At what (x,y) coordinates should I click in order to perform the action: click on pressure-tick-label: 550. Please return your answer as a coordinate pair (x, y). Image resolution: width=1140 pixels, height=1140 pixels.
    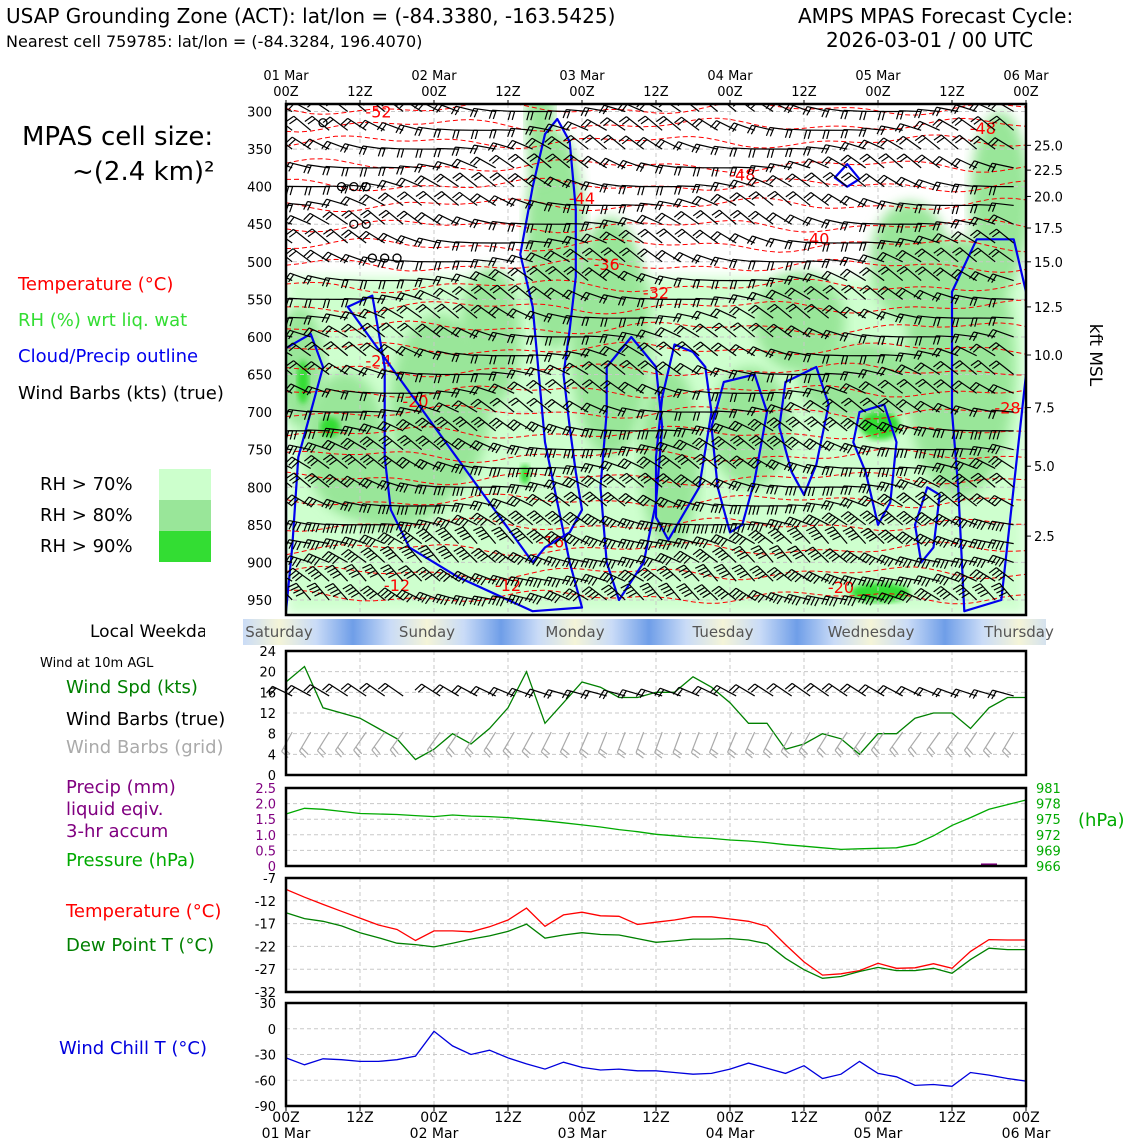
    Looking at the image, I should click on (259, 300).